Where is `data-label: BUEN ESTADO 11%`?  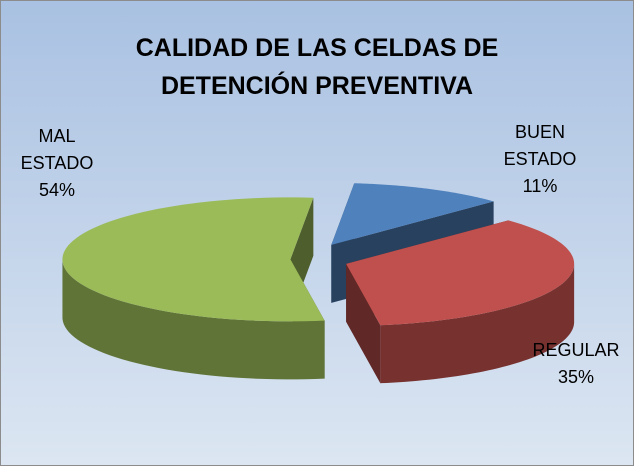
data-label: BUEN ESTADO 11% is located at coordinates (540, 159).